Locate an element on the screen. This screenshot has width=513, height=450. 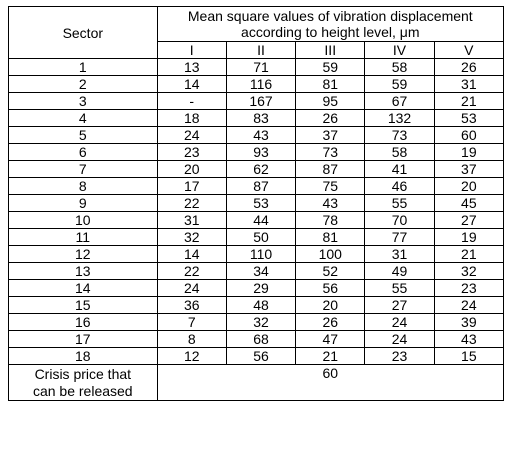
value-cell: 22 is located at coordinates (191, 203).